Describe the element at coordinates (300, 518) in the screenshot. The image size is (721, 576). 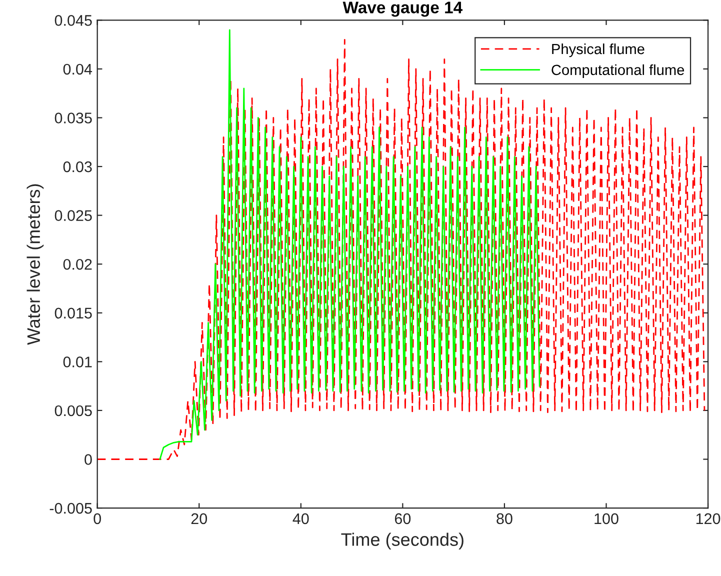
I see `x-tick-label: 40` at that location.